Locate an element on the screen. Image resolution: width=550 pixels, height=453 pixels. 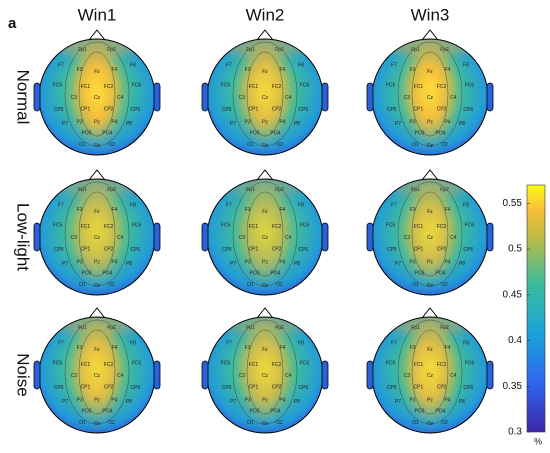
colorbar-tick-label: 0.5 is located at coordinates (515, 249).